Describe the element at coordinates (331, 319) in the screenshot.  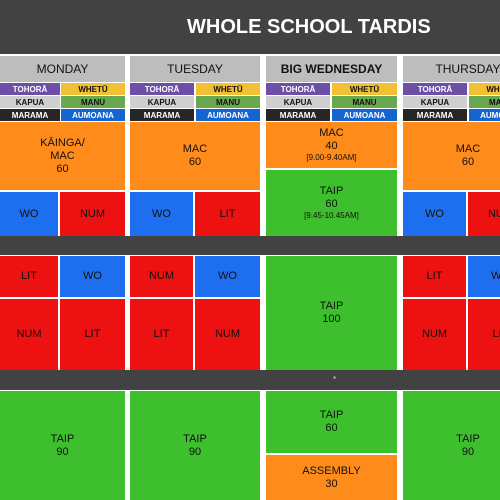
I see `session-minutes: 100` at that location.